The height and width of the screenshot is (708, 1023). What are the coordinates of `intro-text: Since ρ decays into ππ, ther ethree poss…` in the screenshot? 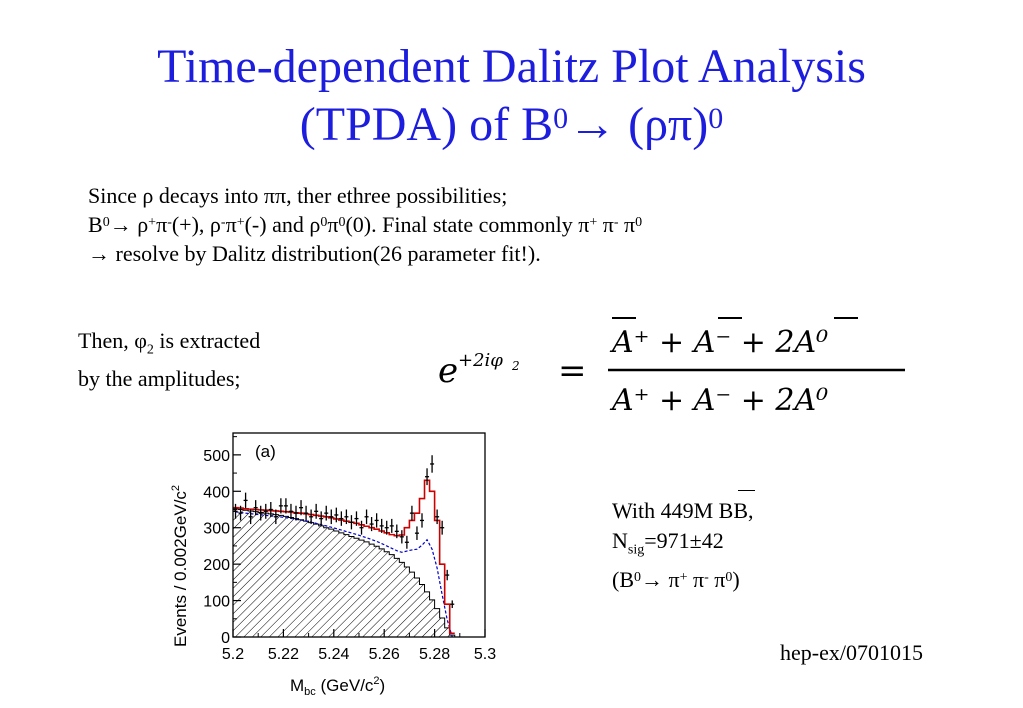 It's located at (365, 224).